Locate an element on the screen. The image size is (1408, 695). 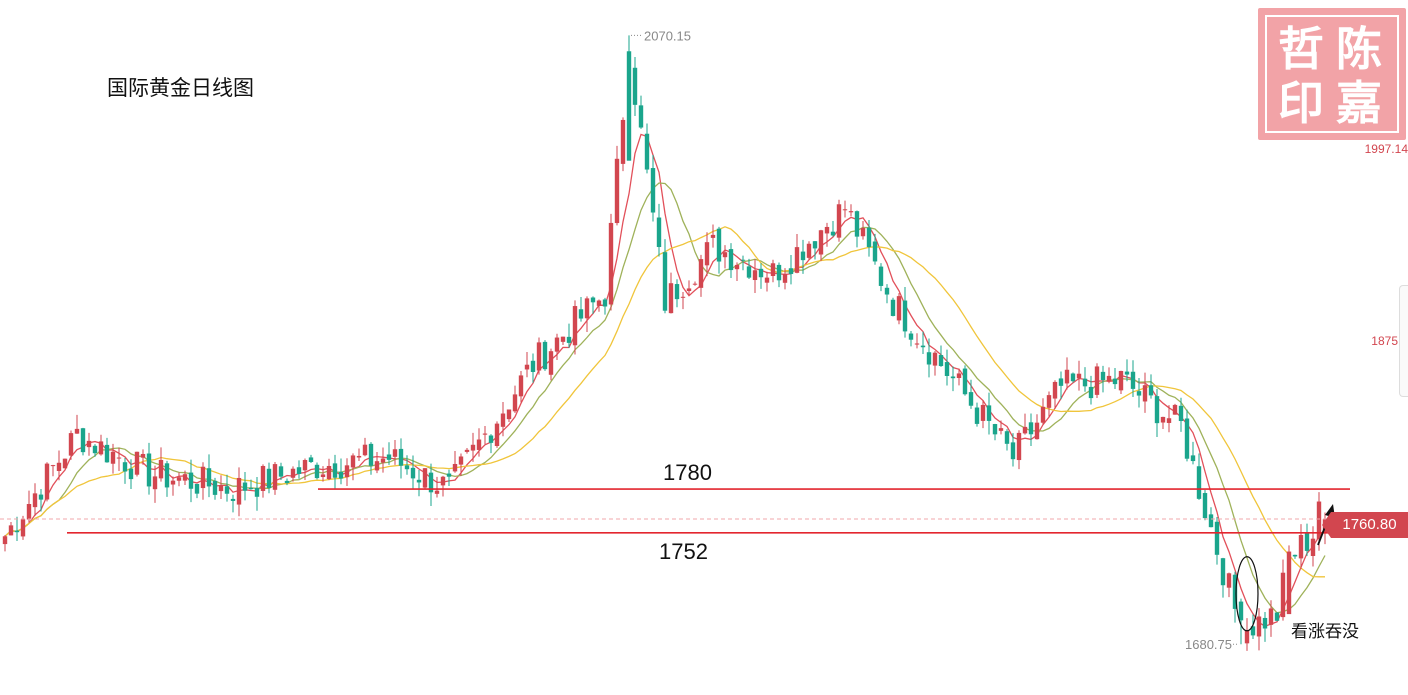
seal-char-2: 陈 is located at coordinates (1359, 49).